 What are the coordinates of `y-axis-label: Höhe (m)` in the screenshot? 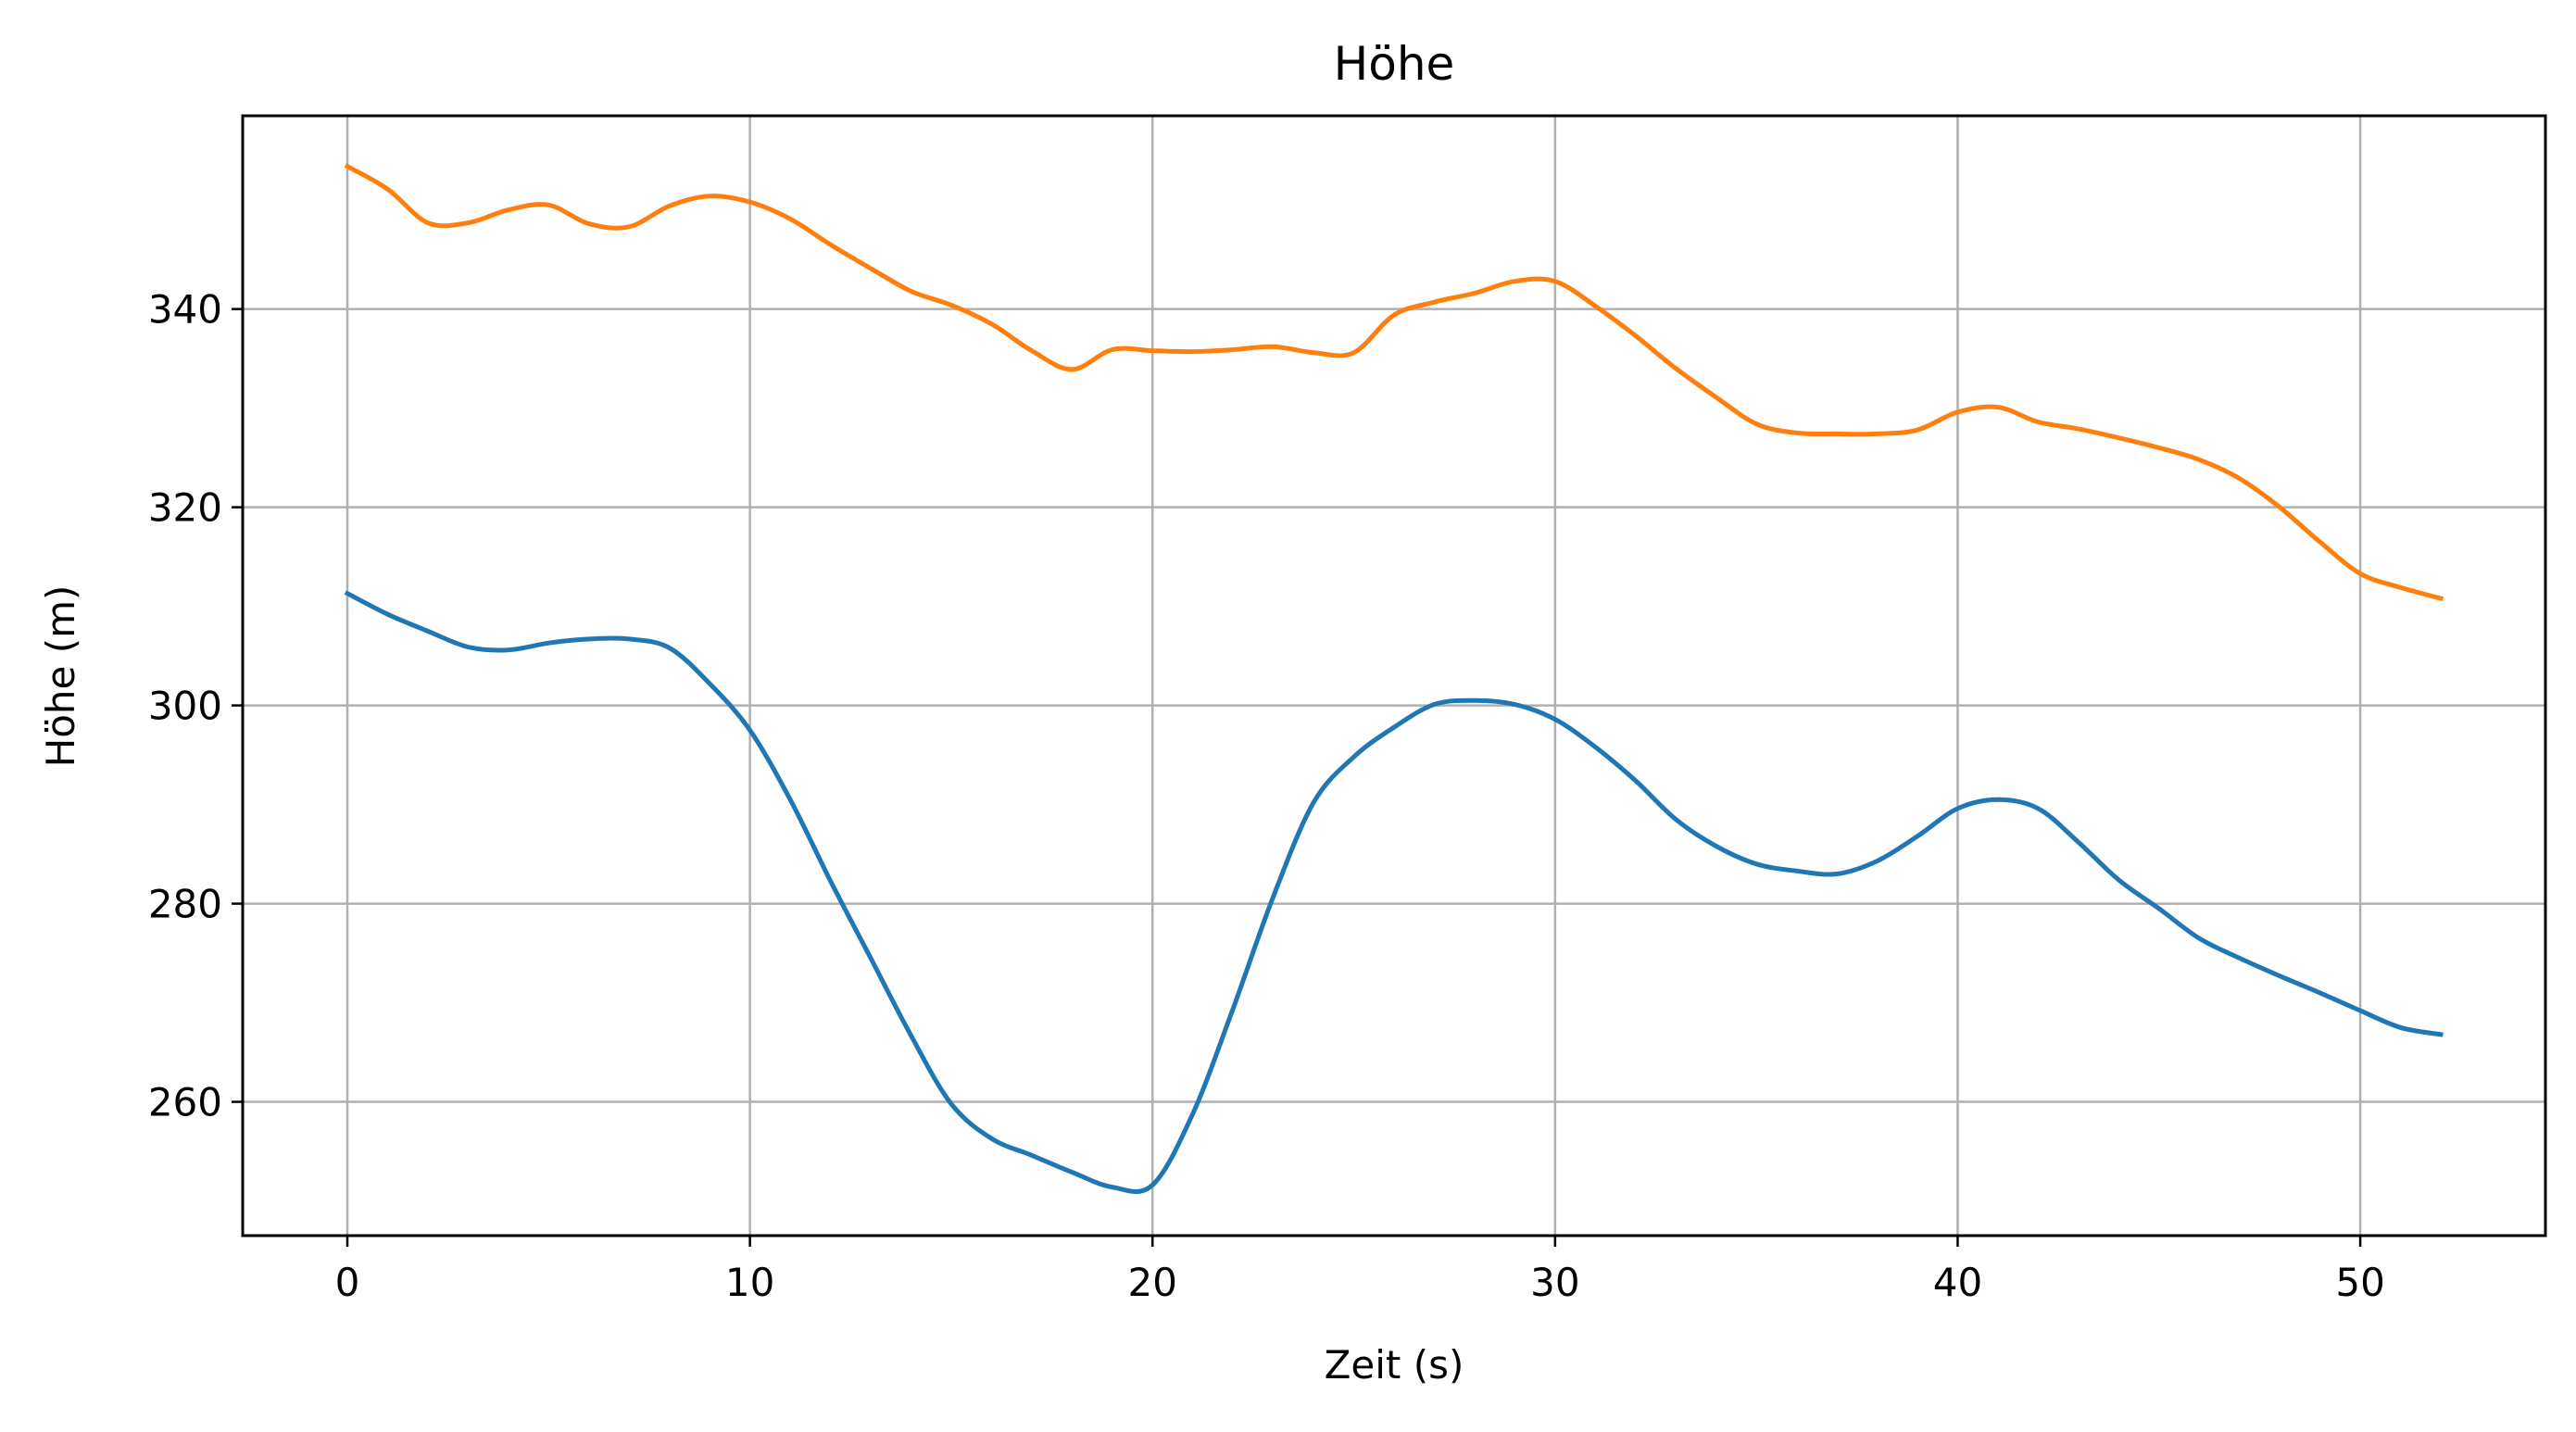 It's located at (60, 677).